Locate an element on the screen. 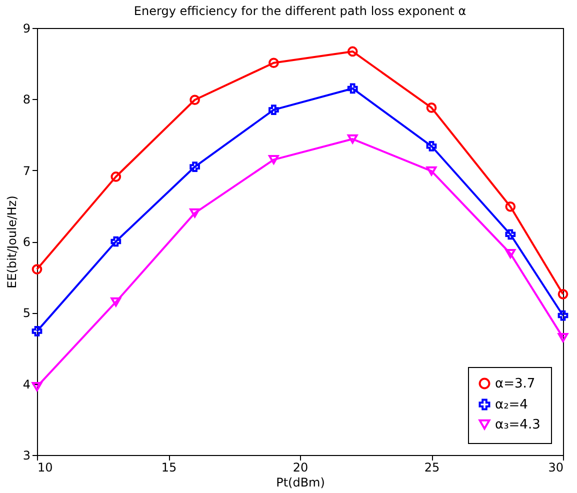 The height and width of the screenshot is (493, 577). x-tick-label: 15 is located at coordinates (169, 467).